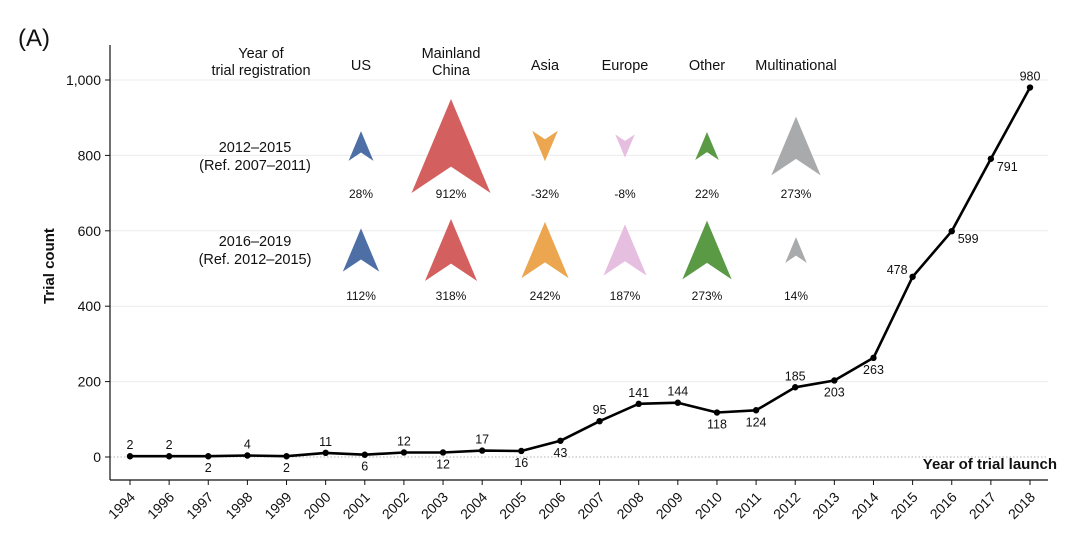  What do you see at coordinates (677, 392) in the screenshot?
I see `data-label: 144` at bounding box center [677, 392].